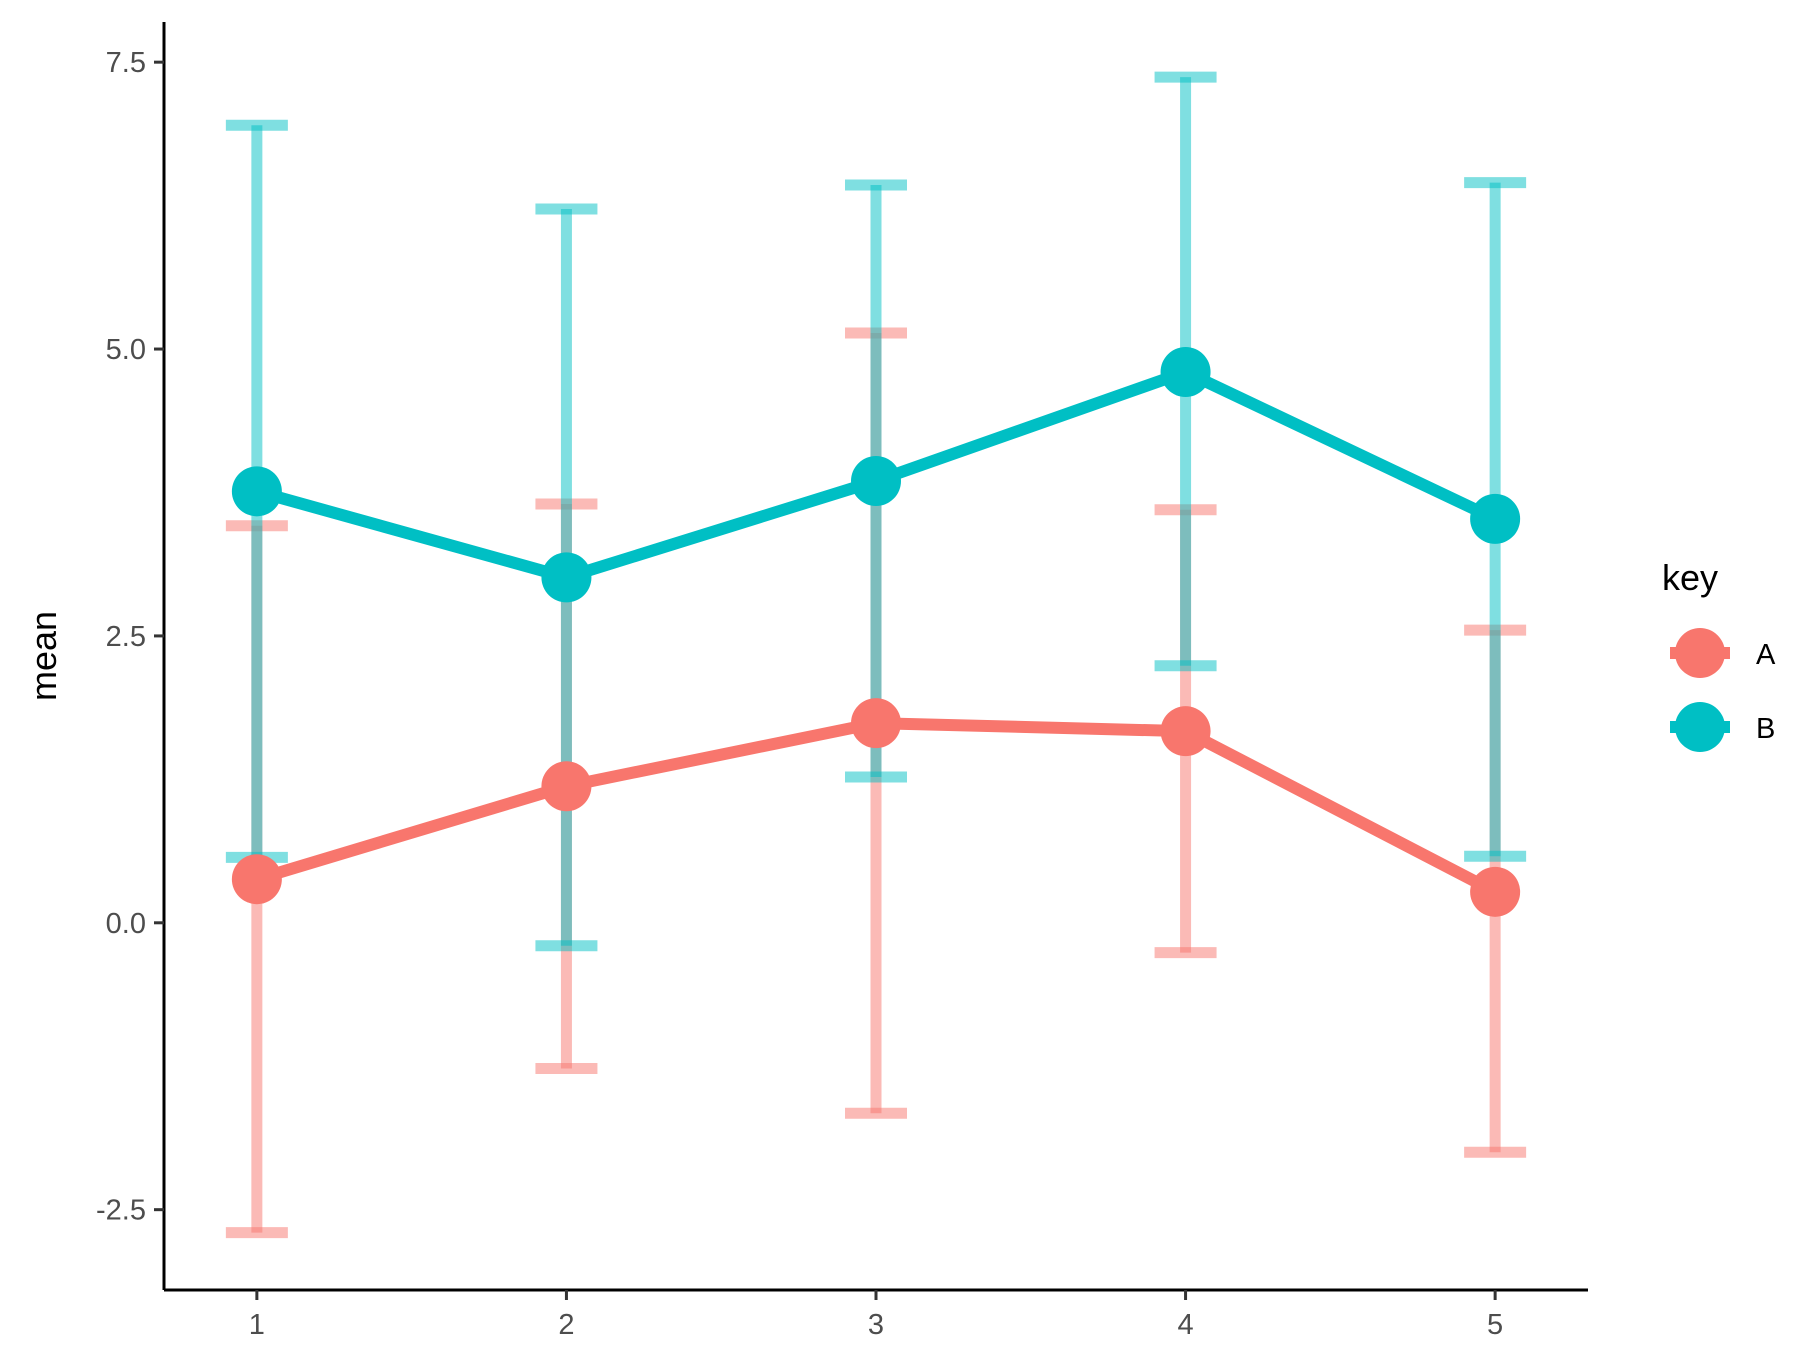 Image resolution: width=1800 pixels, height=1350 pixels. I want to click on legend-label-b: B, so click(1765, 729).